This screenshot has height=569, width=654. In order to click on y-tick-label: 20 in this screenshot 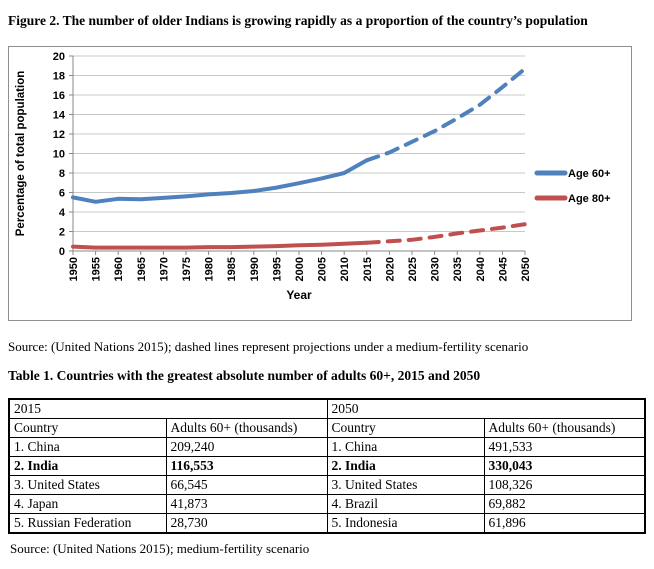, I will do `click(59, 57)`.